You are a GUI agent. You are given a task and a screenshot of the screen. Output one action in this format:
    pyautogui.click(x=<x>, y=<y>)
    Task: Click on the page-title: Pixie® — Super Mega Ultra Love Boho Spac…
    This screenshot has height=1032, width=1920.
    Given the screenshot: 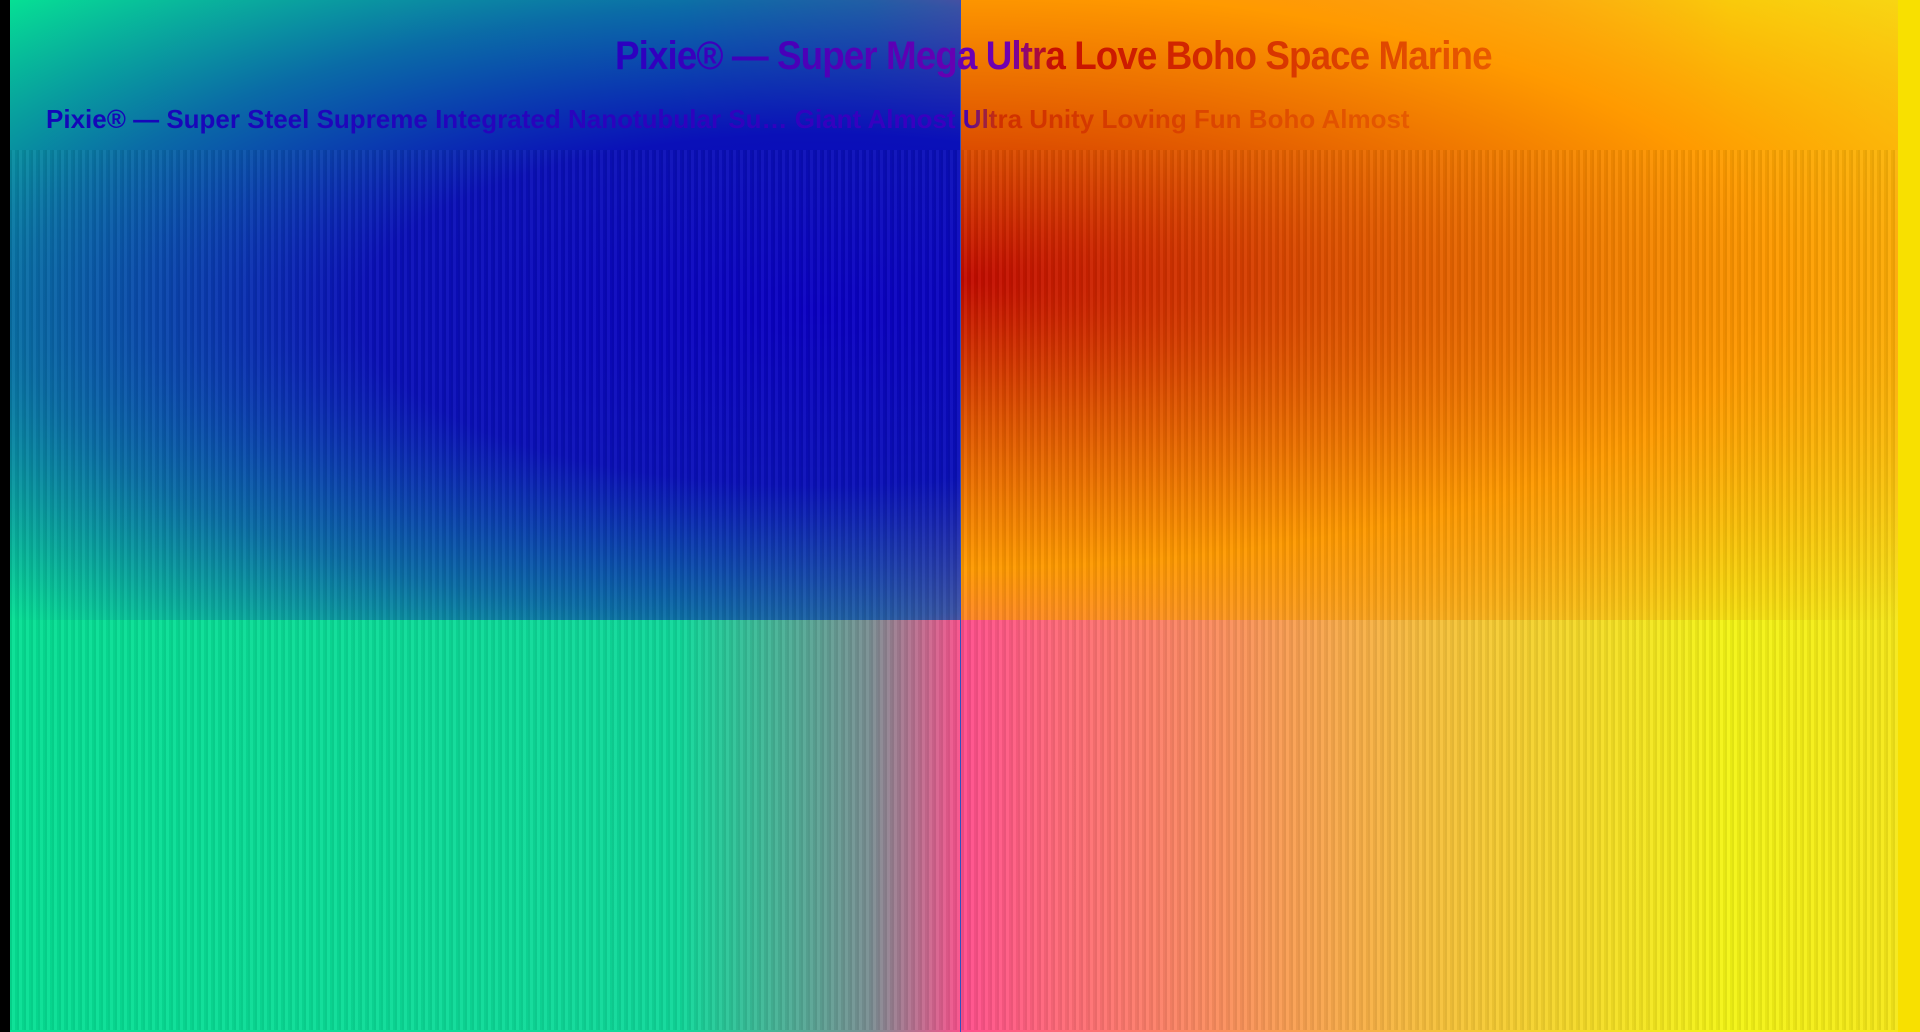 What is the action you would take?
    pyautogui.click(x=1054, y=56)
    